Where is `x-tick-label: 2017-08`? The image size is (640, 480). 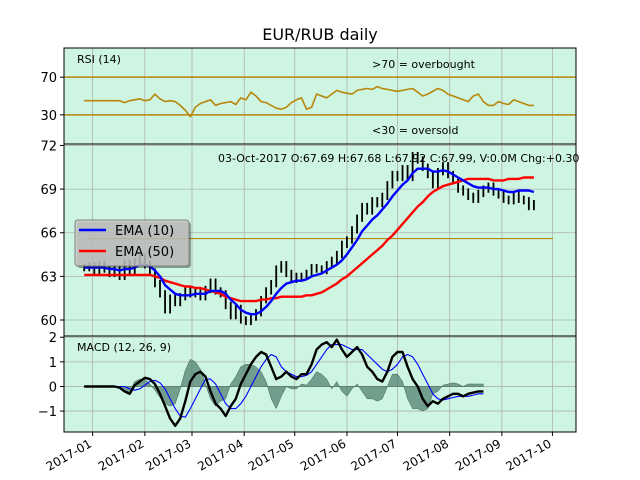 x-tick-label: 2017-08 is located at coordinates (426, 454).